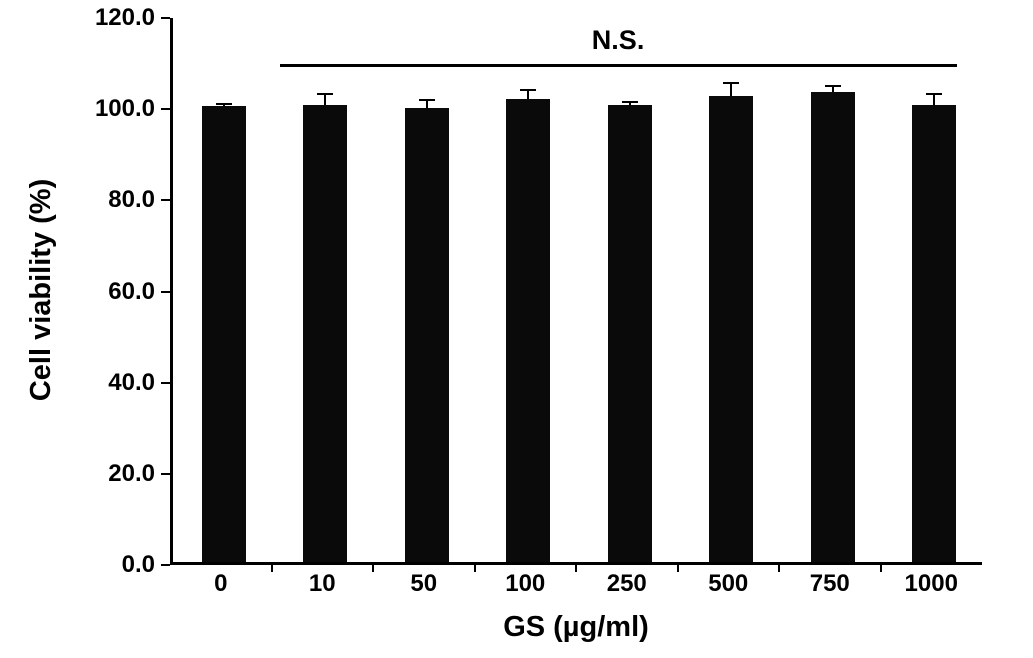 This screenshot has height=658, width=1033. What do you see at coordinates (41, 290) in the screenshot?
I see `y-axis-label: Cell viability (%)` at bounding box center [41, 290].